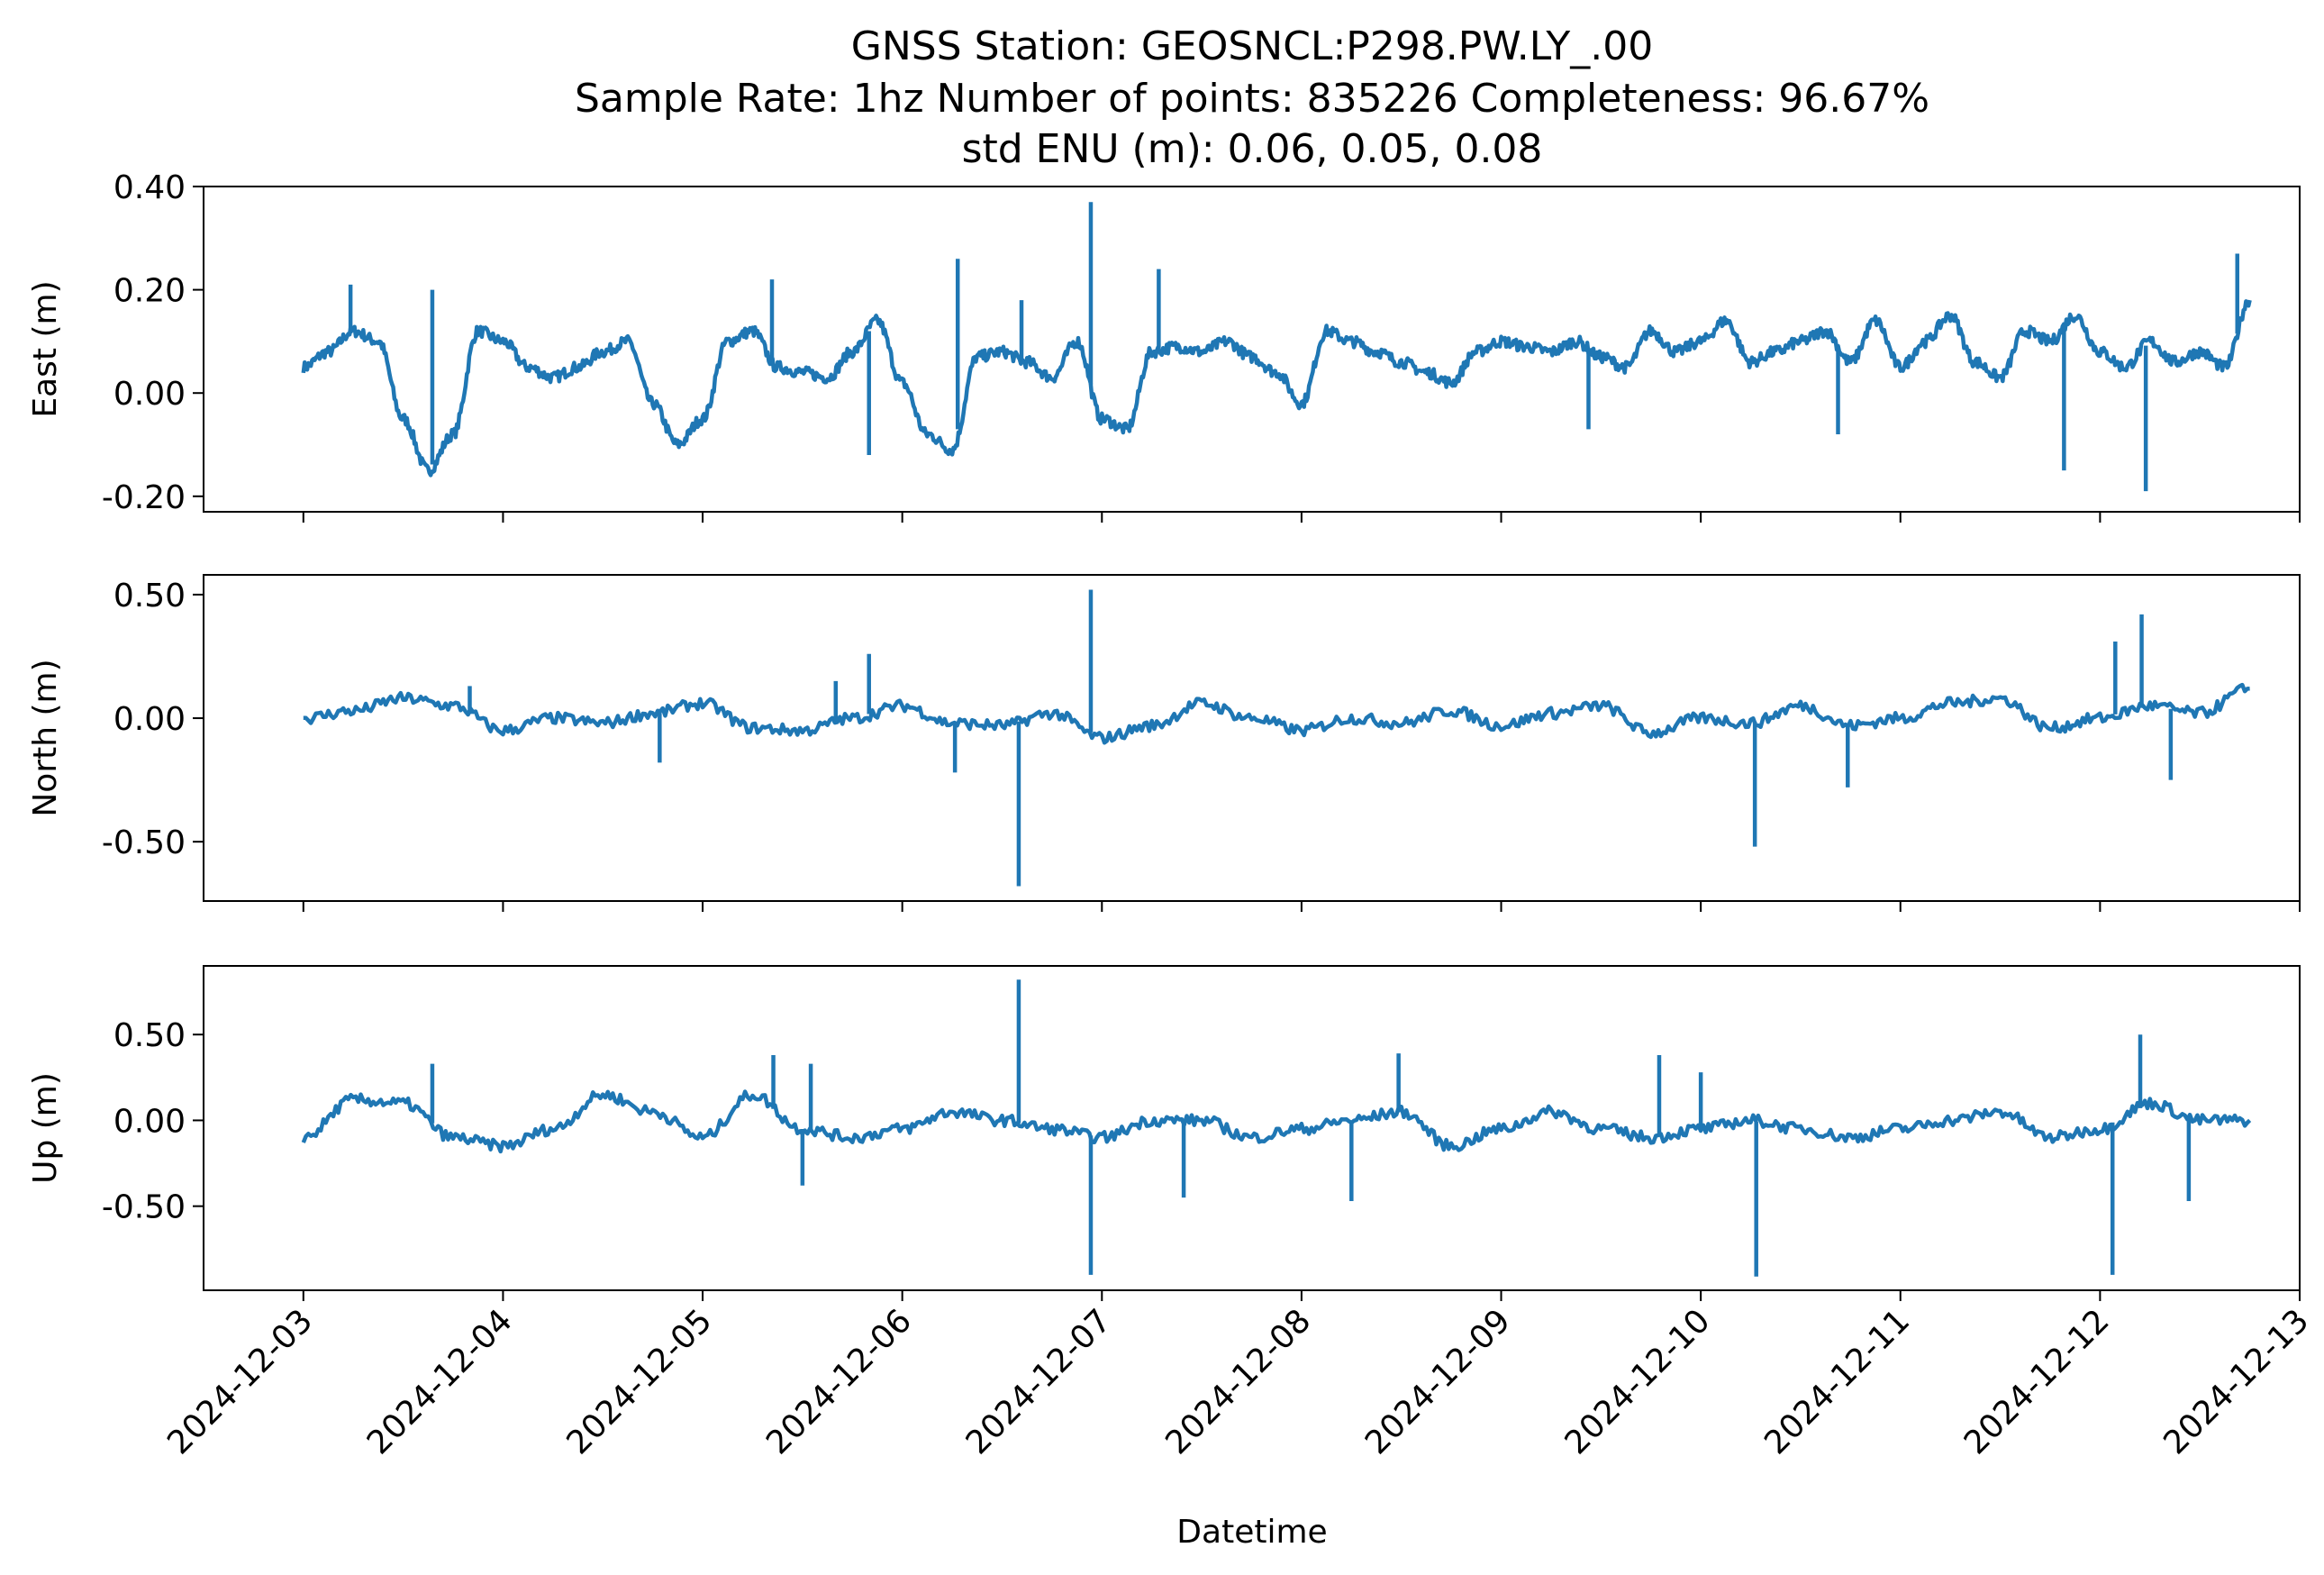 The image size is (2324, 1575). Describe the element at coordinates (144, 497) in the screenshot. I see `y-tick-label: -0.20` at that location.